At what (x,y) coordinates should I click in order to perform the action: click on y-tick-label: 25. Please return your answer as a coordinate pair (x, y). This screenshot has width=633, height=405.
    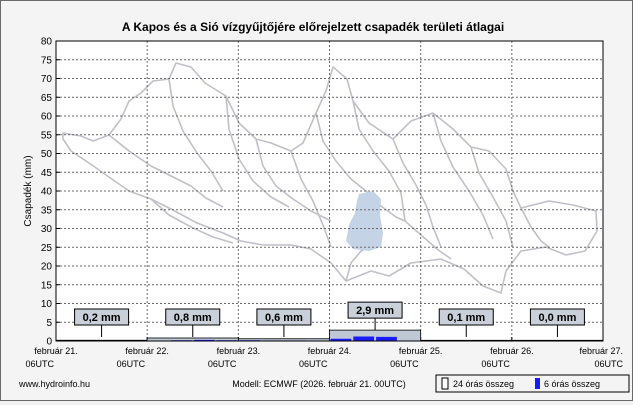
    Looking at the image, I should click on (47, 248).